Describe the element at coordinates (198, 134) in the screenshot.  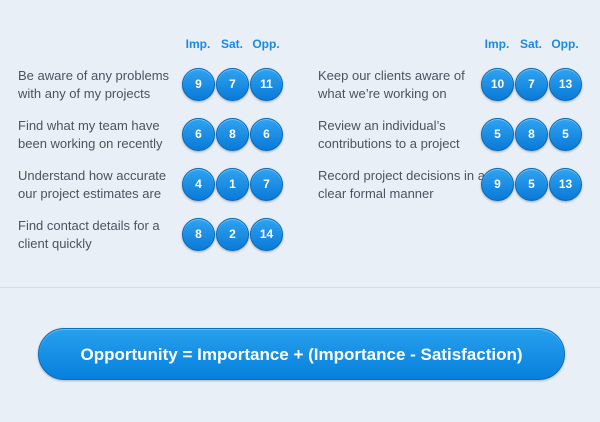
I see `imp-score-badge: 6` at that location.